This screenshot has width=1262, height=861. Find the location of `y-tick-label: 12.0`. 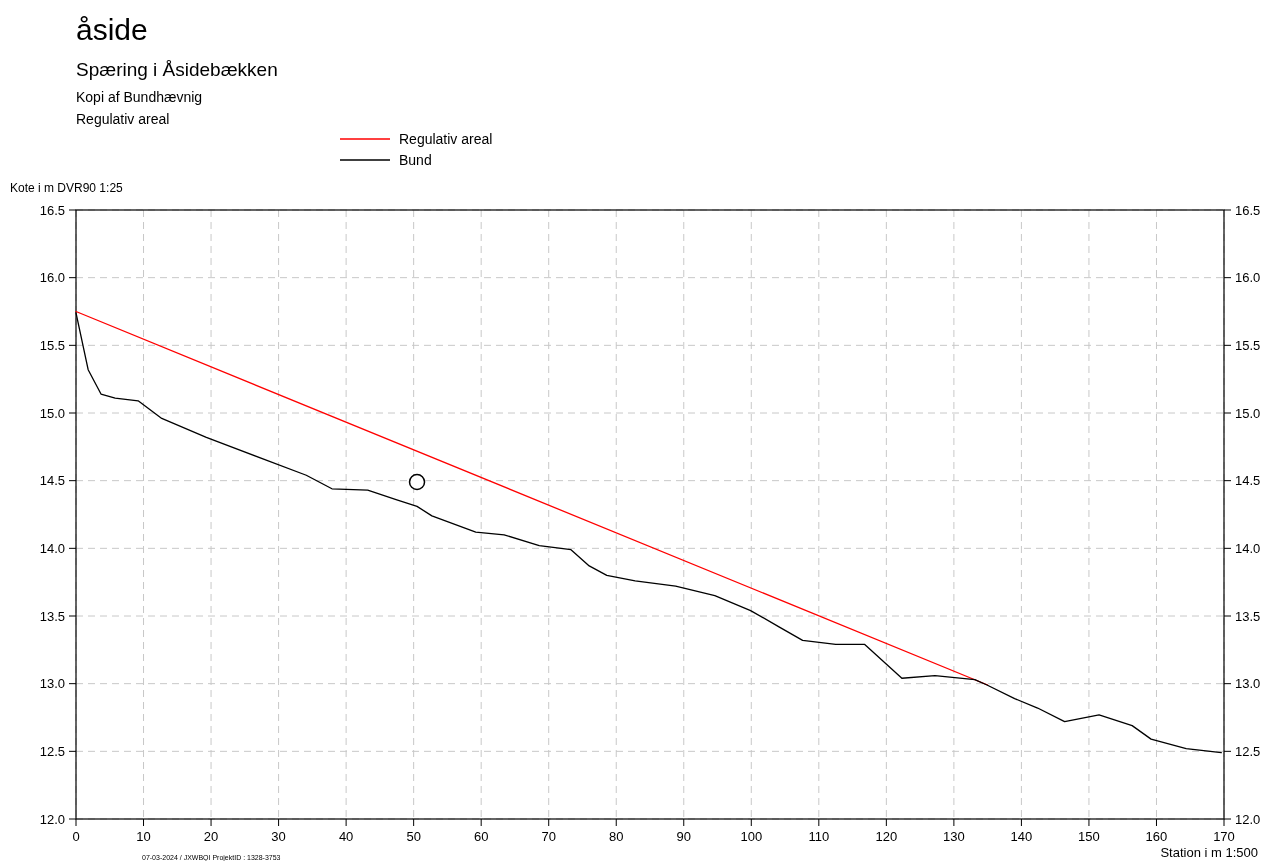

y-tick-label: 12.0 is located at coordinates (52, 819).